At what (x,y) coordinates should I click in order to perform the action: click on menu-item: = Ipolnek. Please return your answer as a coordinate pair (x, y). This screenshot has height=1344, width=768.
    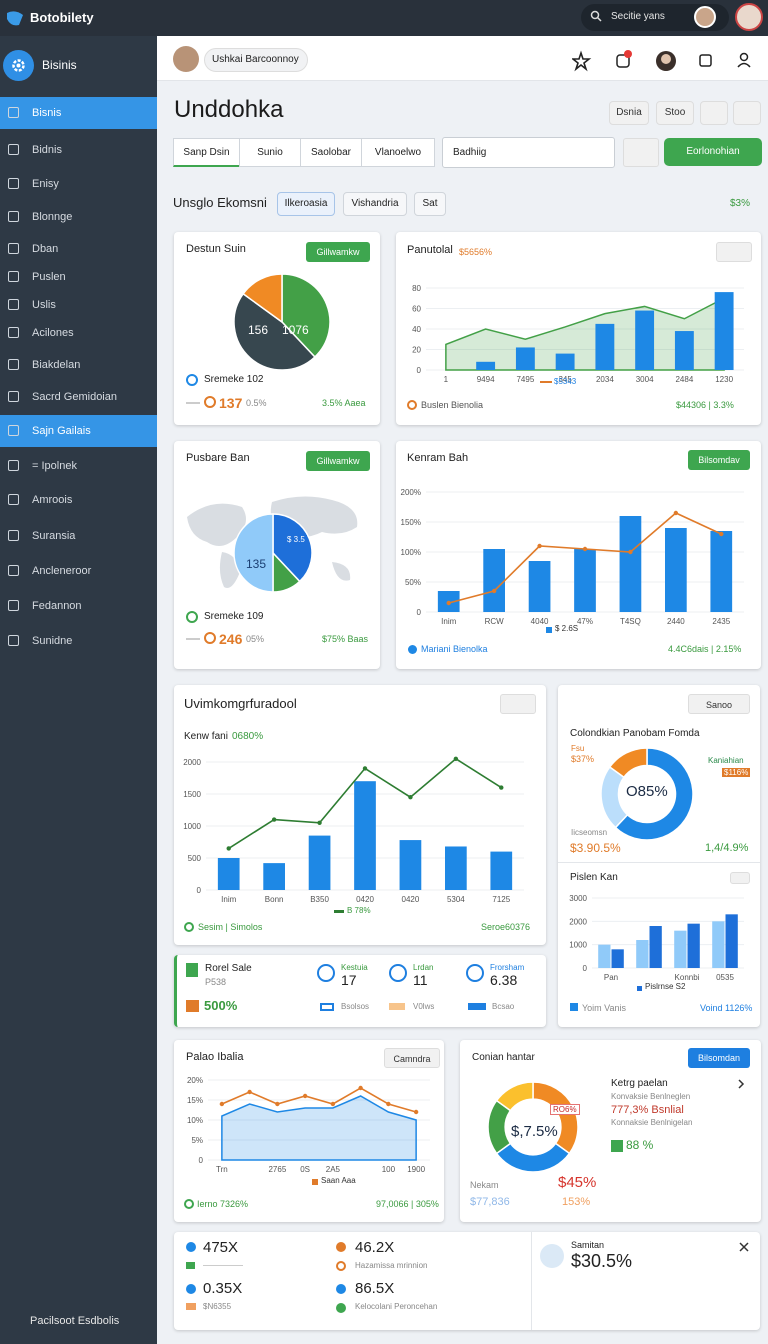
    Looking at the image, I should click on (78, 466).